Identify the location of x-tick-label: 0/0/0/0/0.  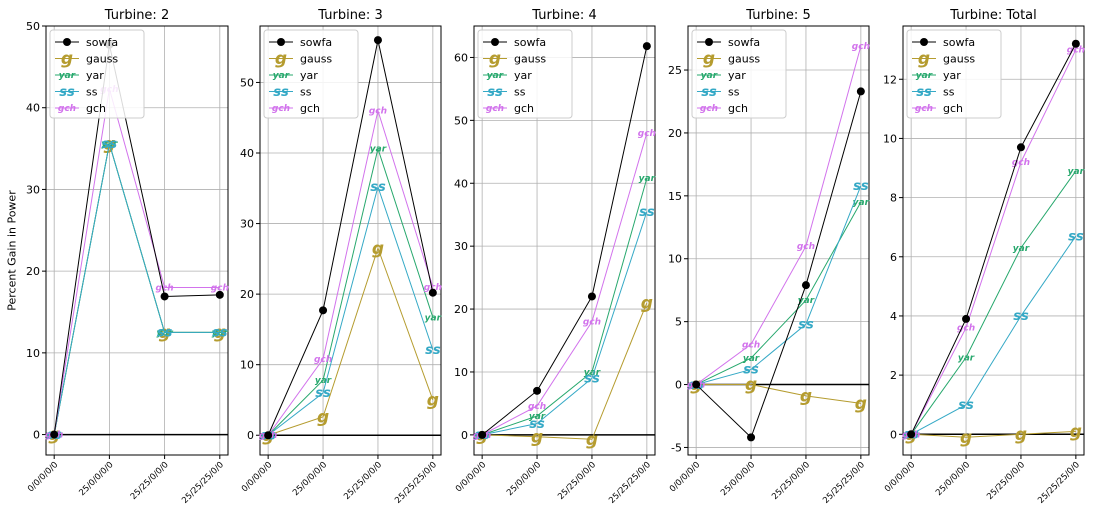
(685, 477).